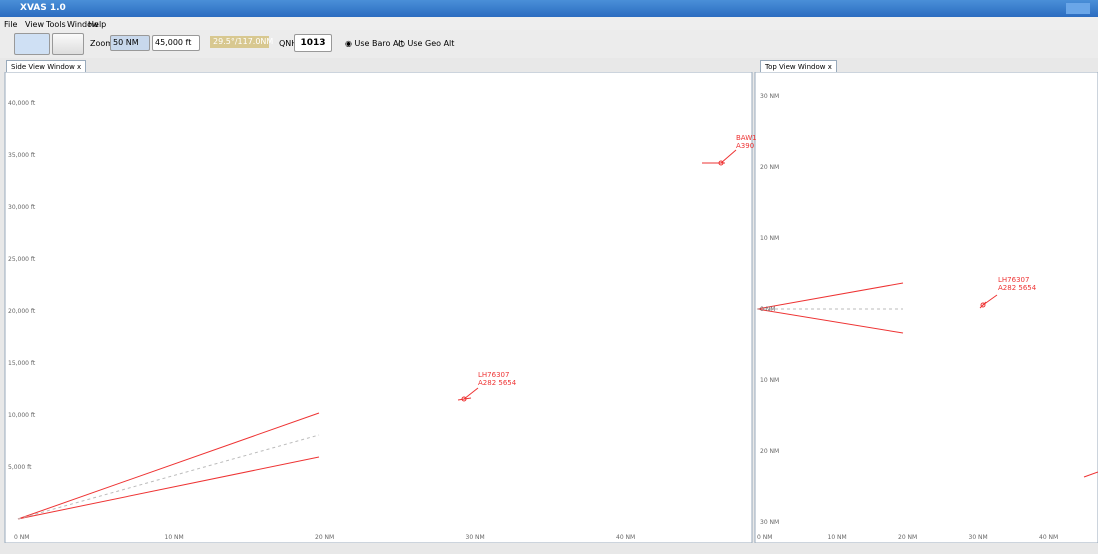 The height and width of the screenshot is (554, 1098). I want to click on radio-baro: ◉ Use Baro Alt, so click(374, 43).